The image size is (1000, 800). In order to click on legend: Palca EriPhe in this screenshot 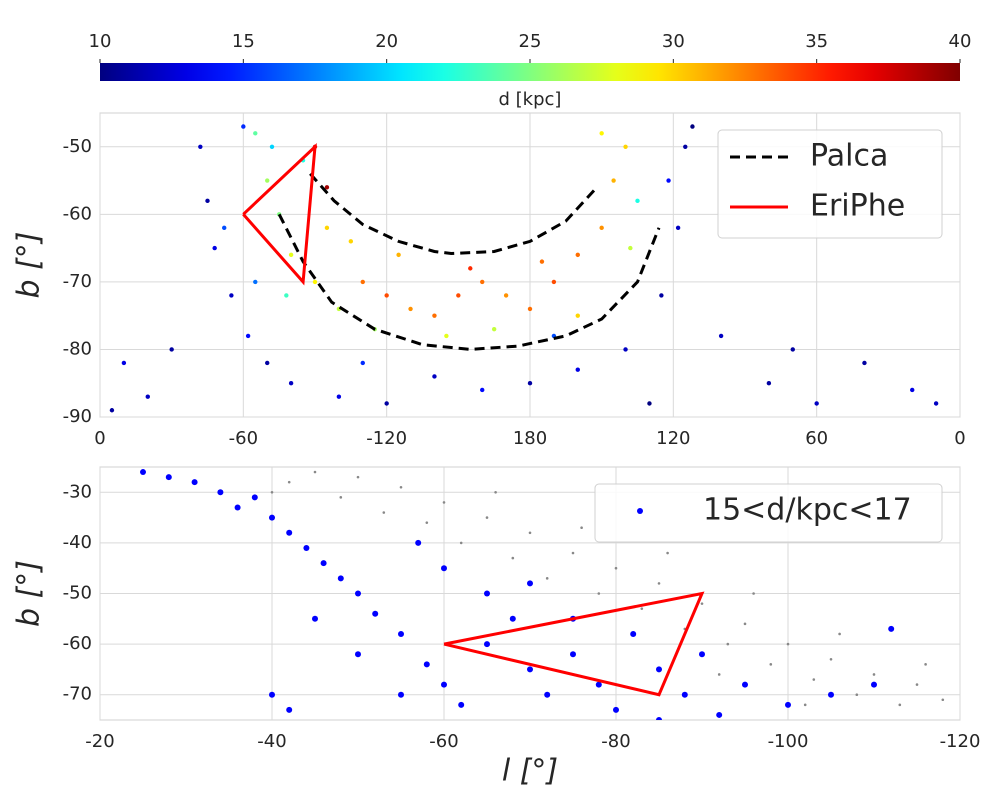, I will do `click(830, 184)`.